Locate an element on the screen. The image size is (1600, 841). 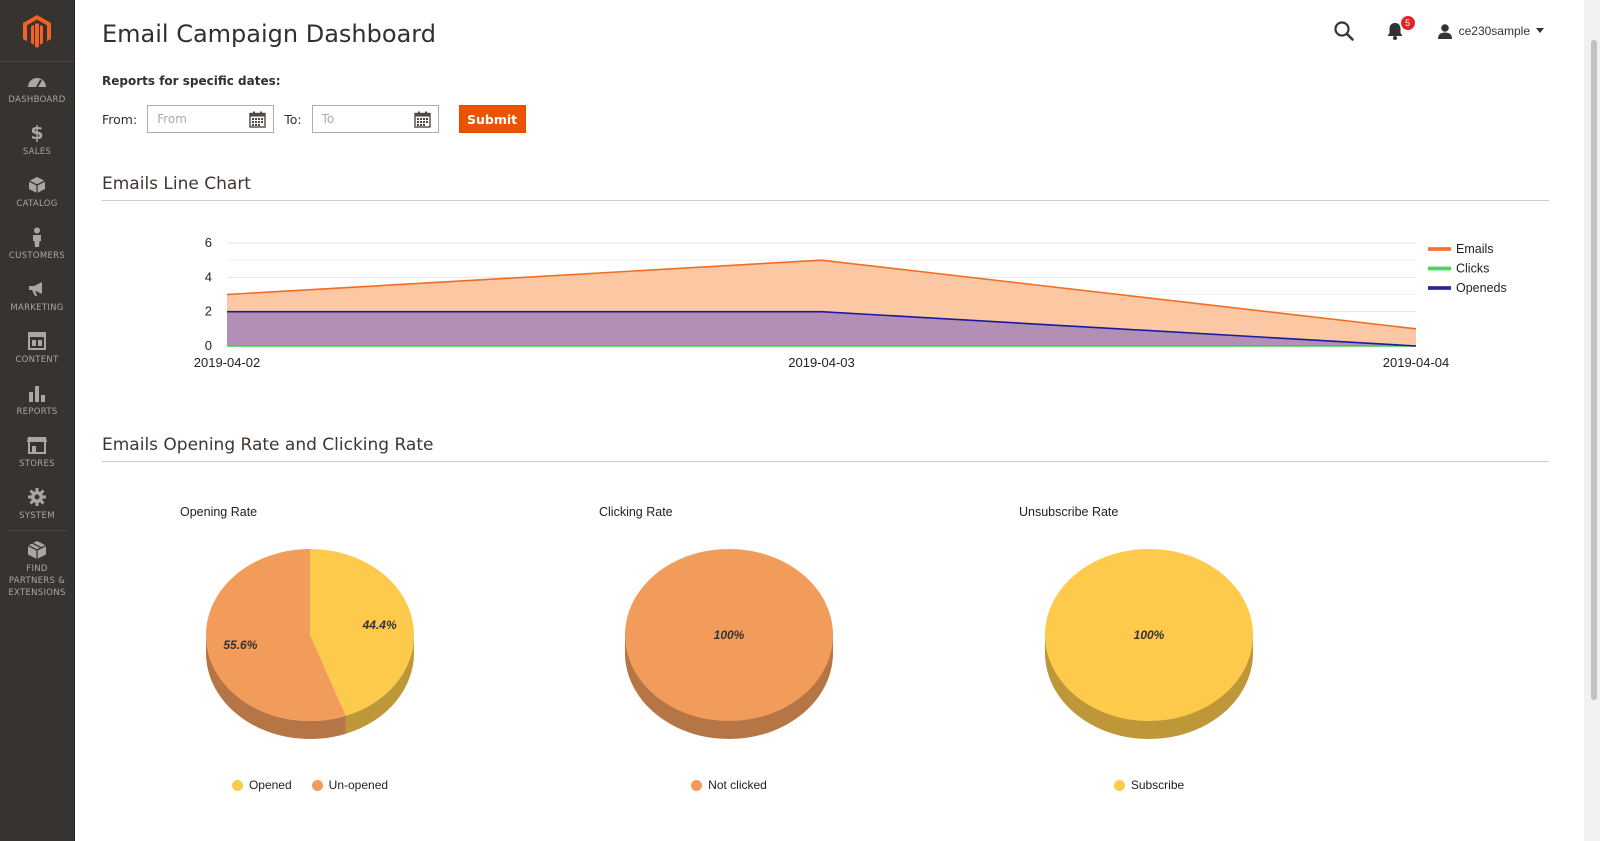
person-icon is located at coordinates (37, 237).